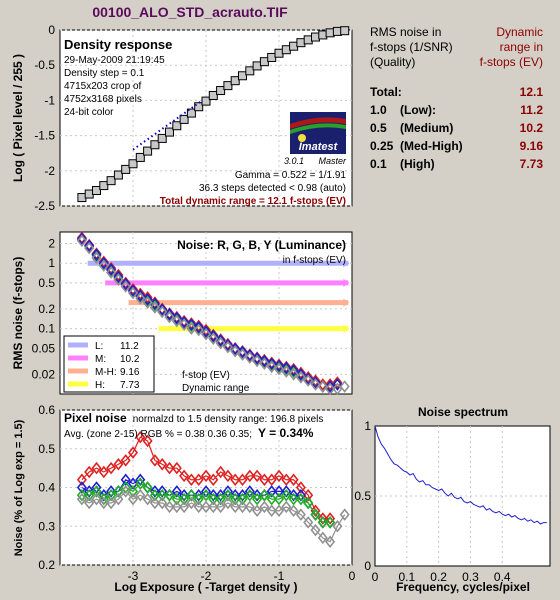  What do you see at coordinates (521, 47) in the screenshot?
I see `table-col2-header-2: range in` at bounding box center [521, 47].